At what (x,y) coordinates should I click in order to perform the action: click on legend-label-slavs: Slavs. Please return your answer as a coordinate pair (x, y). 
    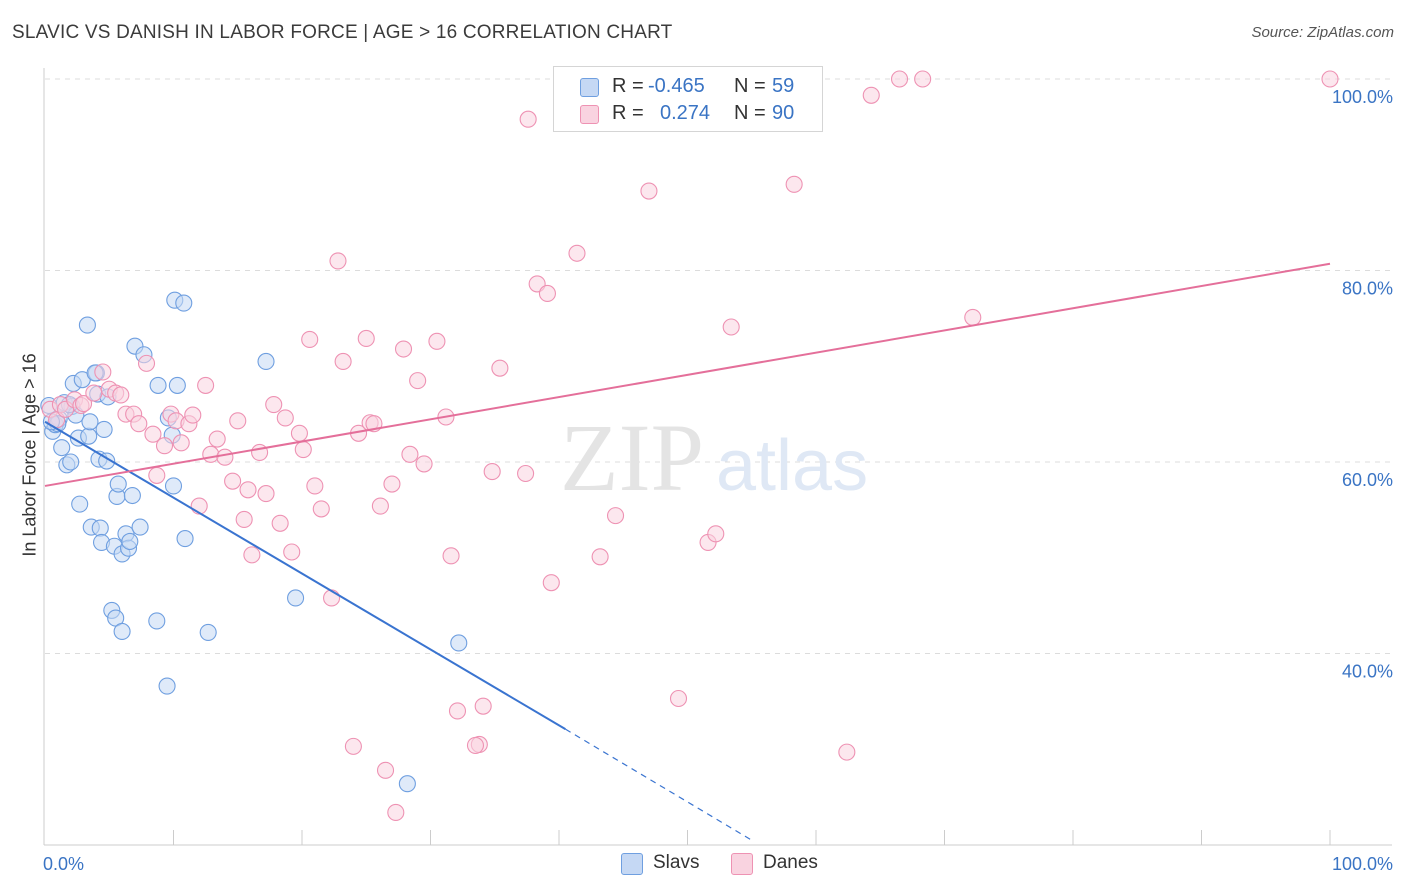
    Looking at the image, I should click on (676, 862).